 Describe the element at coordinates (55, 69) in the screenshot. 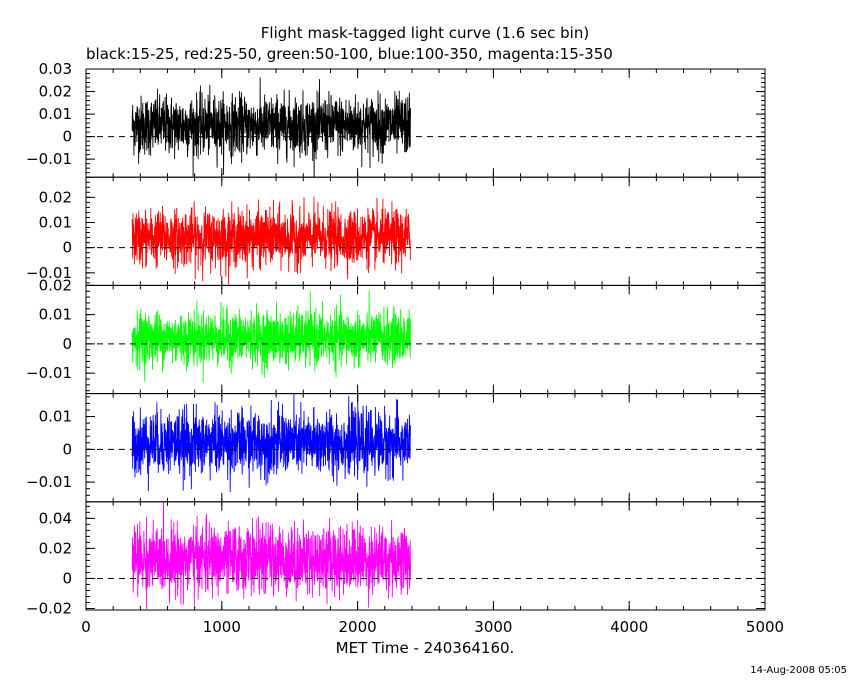

I see `y-tick-label: 0.03` at that location.